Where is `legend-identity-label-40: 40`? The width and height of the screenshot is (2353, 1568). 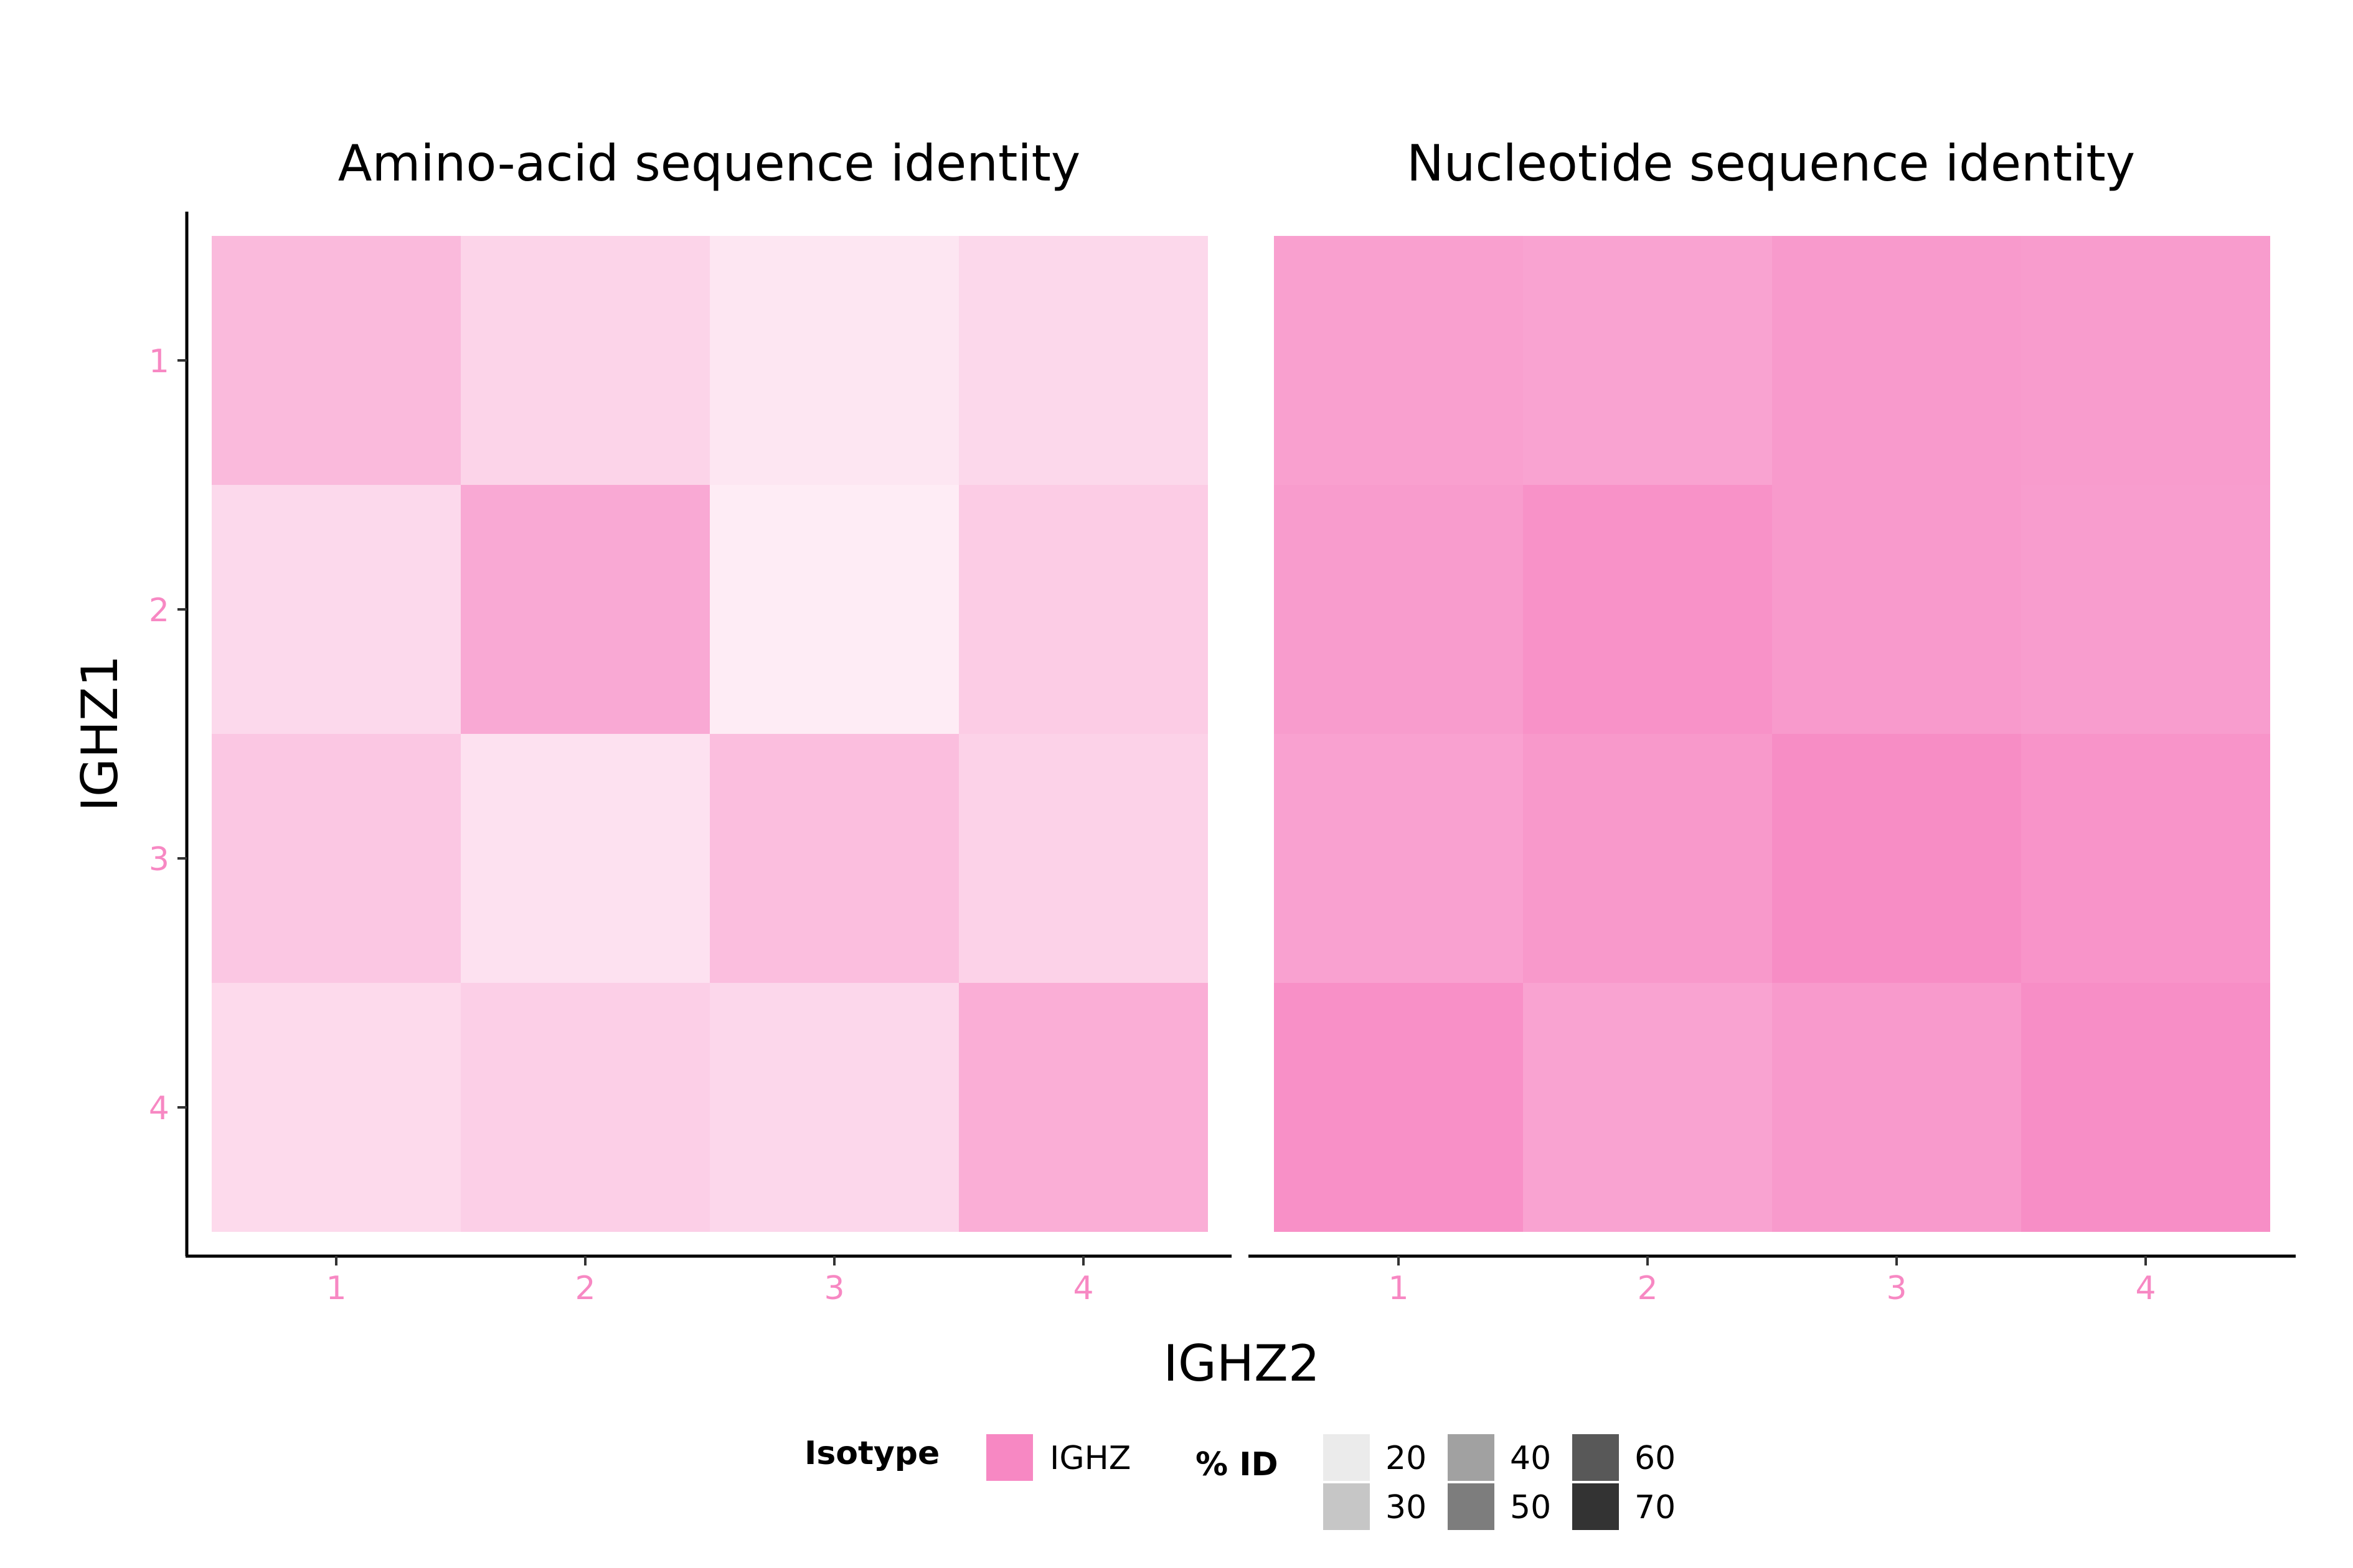
legend-identity-label-40: 40 is located at coordinates (1530, 1458).